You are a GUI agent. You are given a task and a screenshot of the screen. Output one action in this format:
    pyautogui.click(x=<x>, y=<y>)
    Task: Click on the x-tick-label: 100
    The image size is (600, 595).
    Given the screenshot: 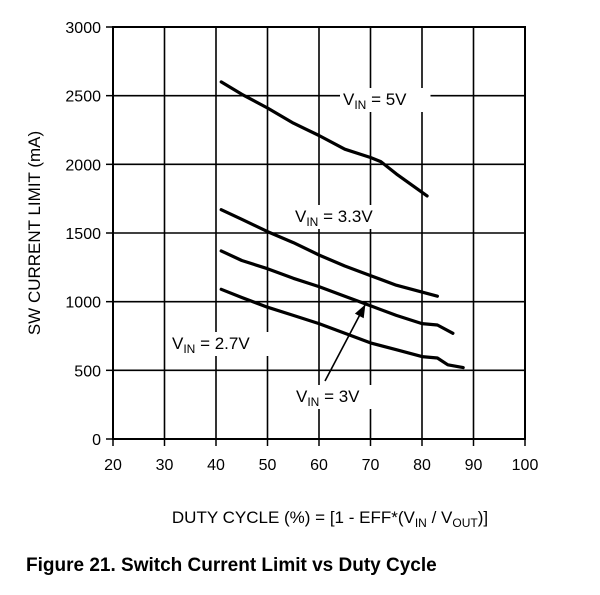 What is the action you would take?
    pyautogui.click(x=525, y=465)
    